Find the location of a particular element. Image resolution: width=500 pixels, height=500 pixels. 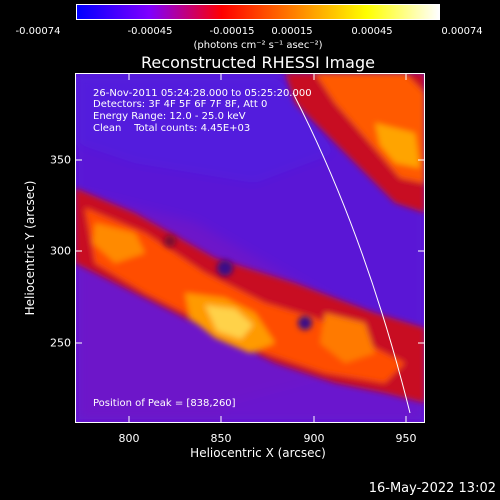

y-tick-label: 350 is located at coordinates (60, 160).